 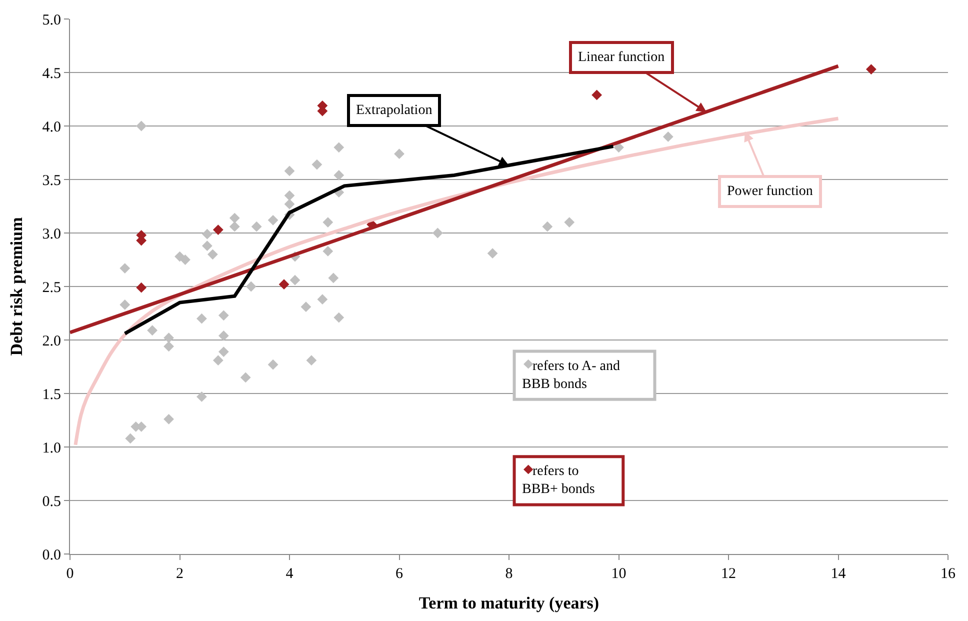 I want to click on x-tick-label: 2, so click(x=180, y=574).